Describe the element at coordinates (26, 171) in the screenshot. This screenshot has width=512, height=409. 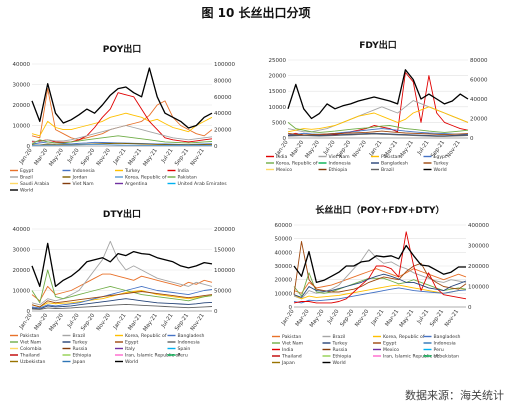
I see `legend-label: Egypt` at that location.